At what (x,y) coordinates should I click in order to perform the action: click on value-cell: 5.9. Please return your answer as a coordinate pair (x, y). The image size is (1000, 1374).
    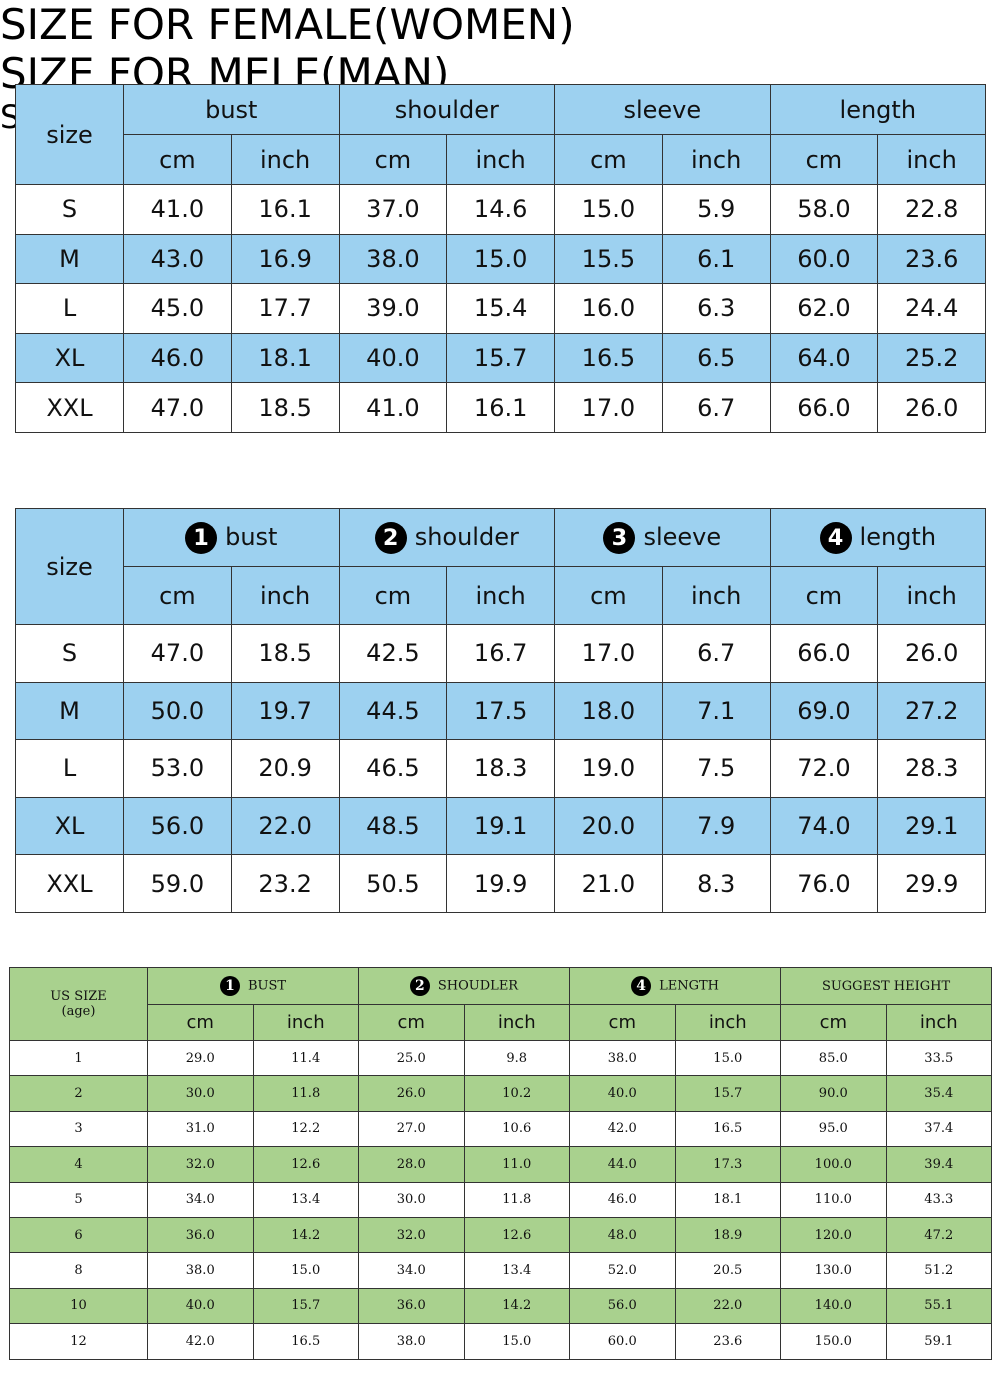
    Looking at the image, I should click on (716, 209).